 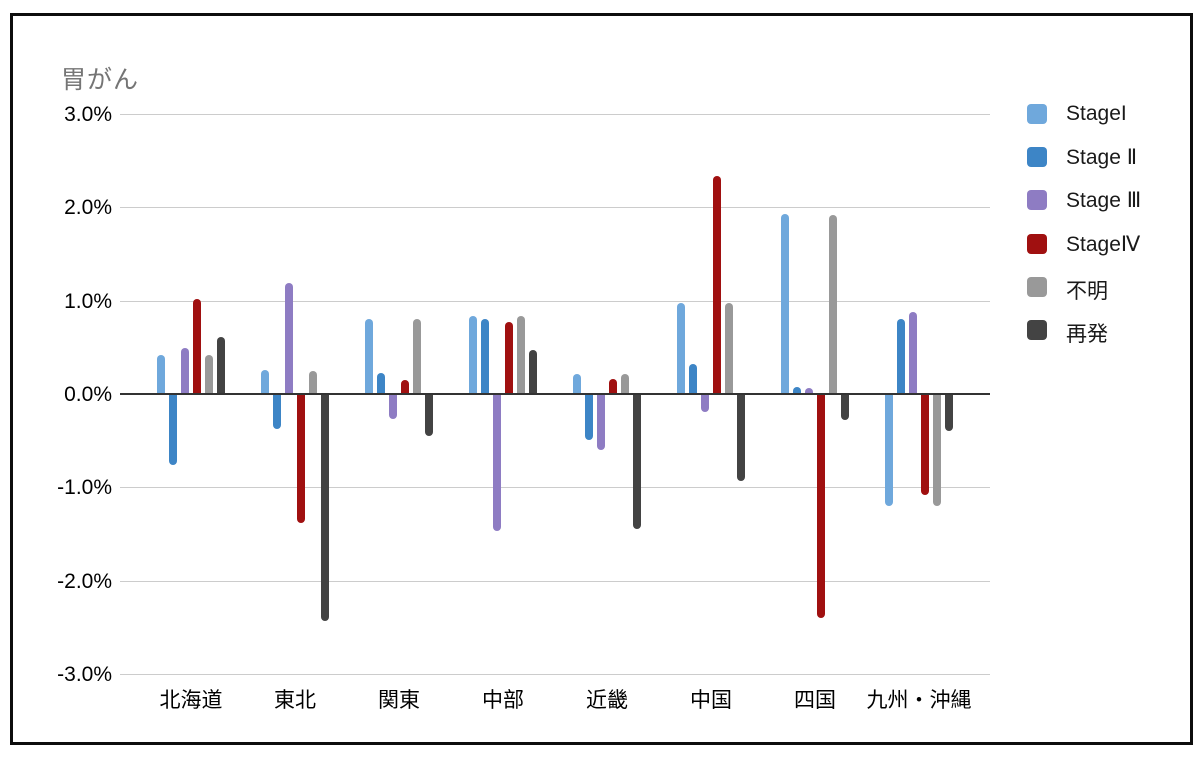 What do you see at coordinates (503, 700) in the screenshot?
I see `x-category-label: 中部` at bounding box center [503, 700].